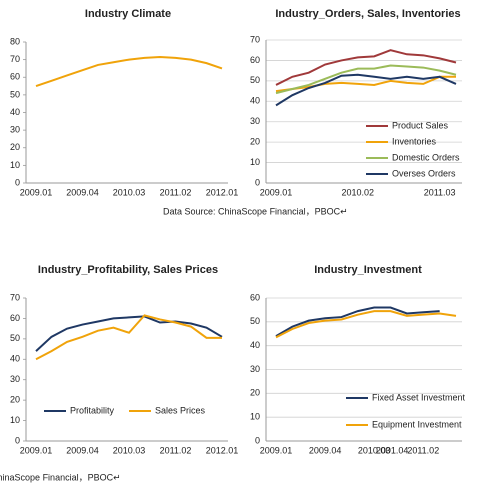 The image size is (482, 489). I want to click on legend-label: Inventories, so click(414, 141).